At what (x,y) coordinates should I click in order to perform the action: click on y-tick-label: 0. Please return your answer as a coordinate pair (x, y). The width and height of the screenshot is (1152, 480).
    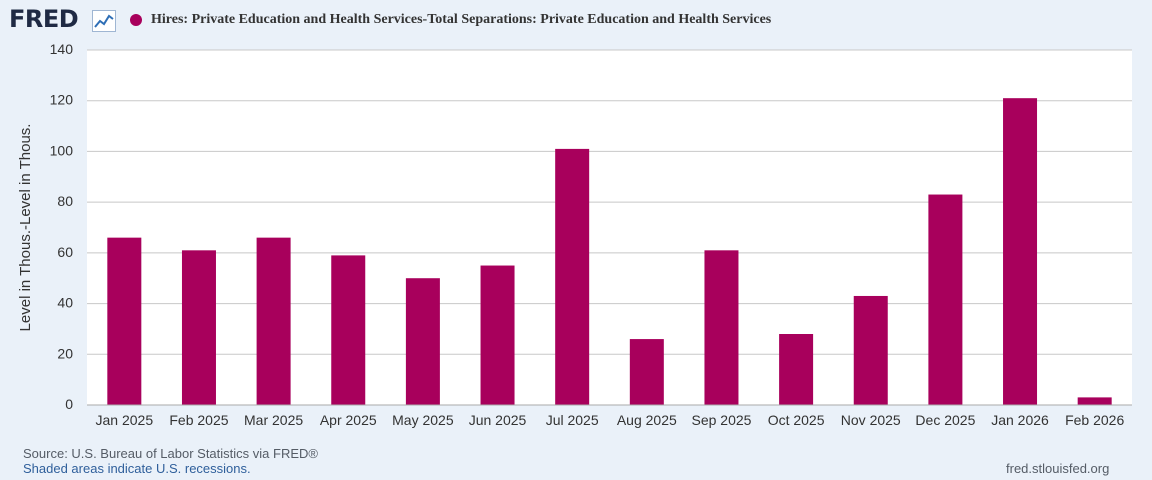
    Looking at the image, I should click on (69, 404).